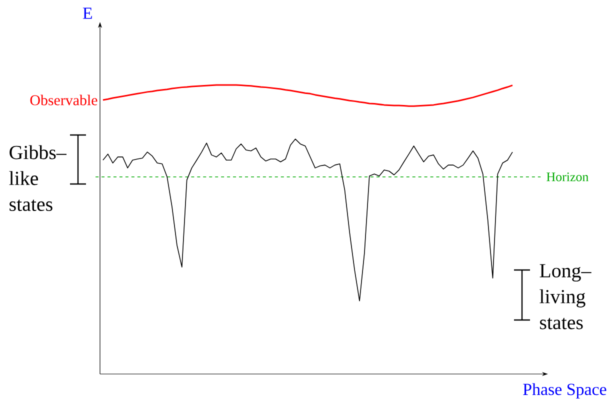  What do you see at coordinates (64, 100) in the screenshot?
I see `series-label: Observable` at bounding box center [64, 100].